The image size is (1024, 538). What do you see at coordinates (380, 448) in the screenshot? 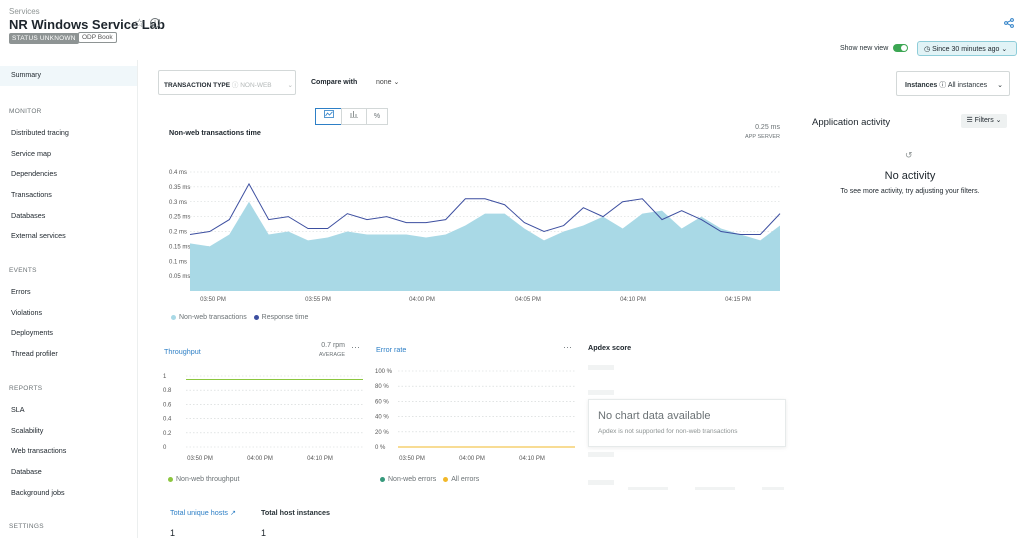
I see `y-tick-label: 0 %` at bounding box center [380, 448].